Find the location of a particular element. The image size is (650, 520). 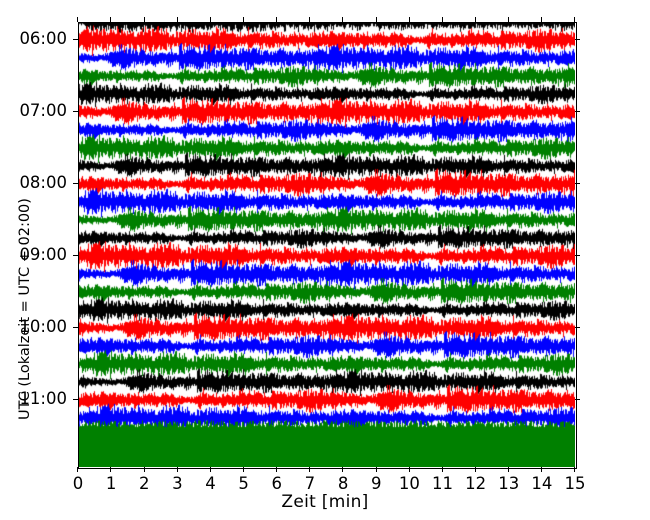

x-tick-label-12: 12 is located at coordinates (476, 483).